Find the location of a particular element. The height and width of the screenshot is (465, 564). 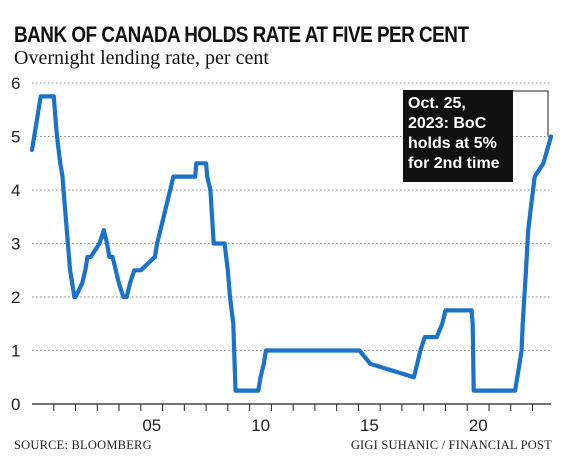

x-axis: 05 10 15 20 is located at coordinates (291, 419).